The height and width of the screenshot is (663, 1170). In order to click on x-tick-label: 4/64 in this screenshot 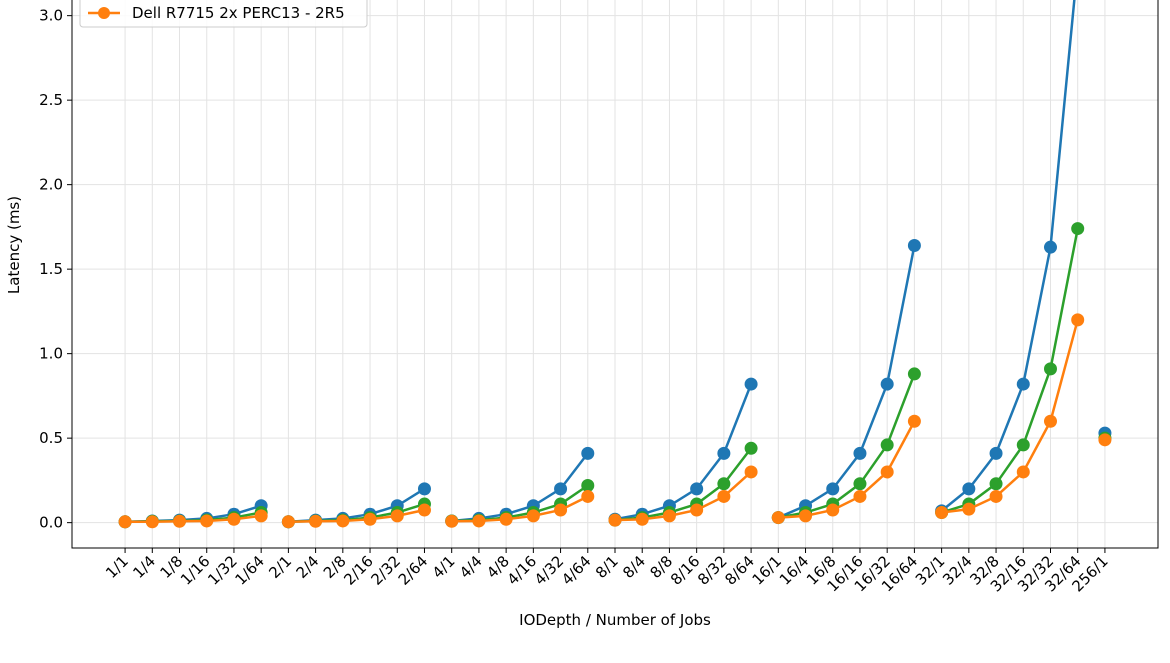, I will do `click(576, 570)`.